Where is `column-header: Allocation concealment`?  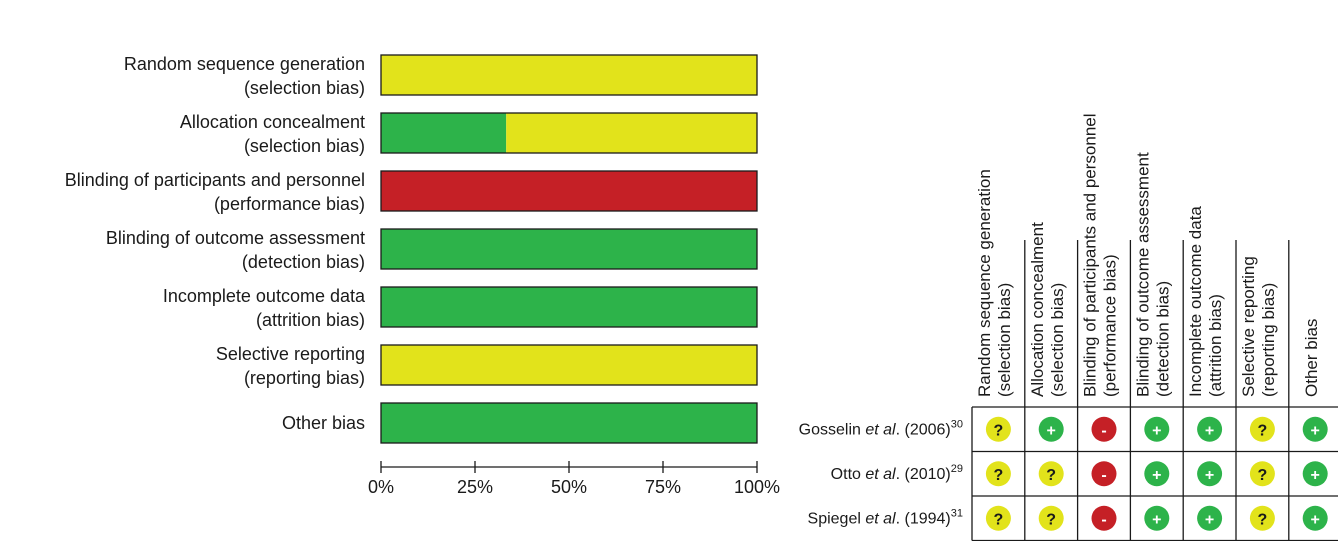 column-header: Allocation concealment is located at coordinates (1037, 309).